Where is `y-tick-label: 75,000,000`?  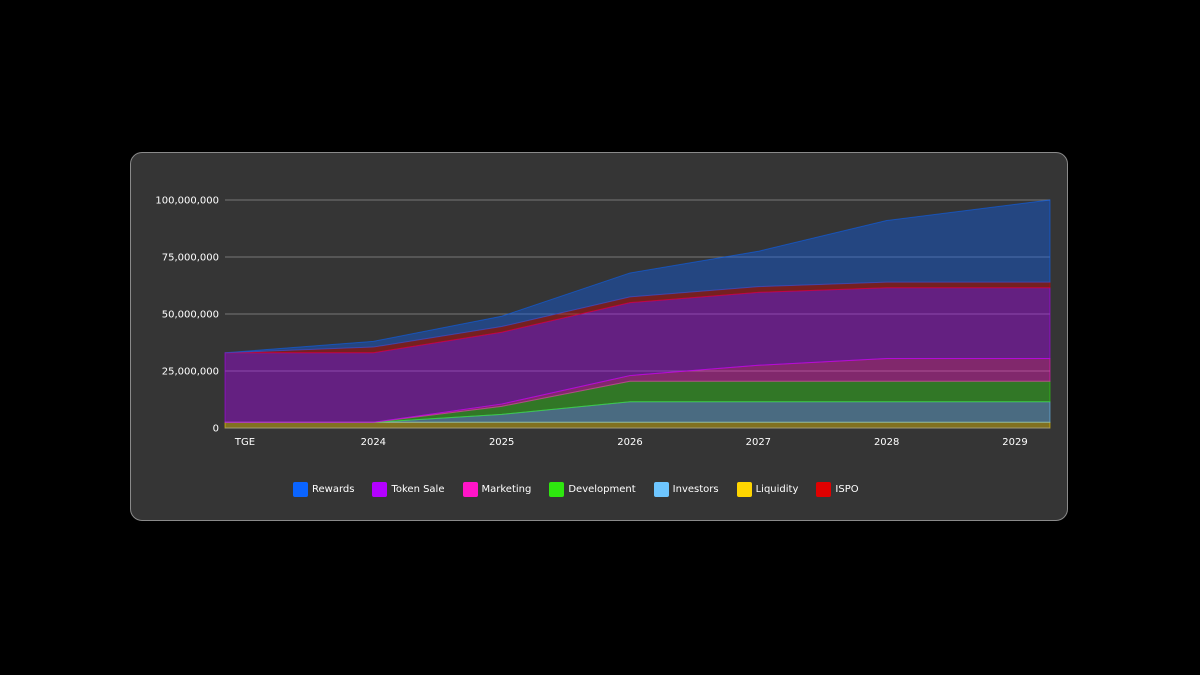
y-tick-label: 75,000,000 is located at coordinates (190, 258).